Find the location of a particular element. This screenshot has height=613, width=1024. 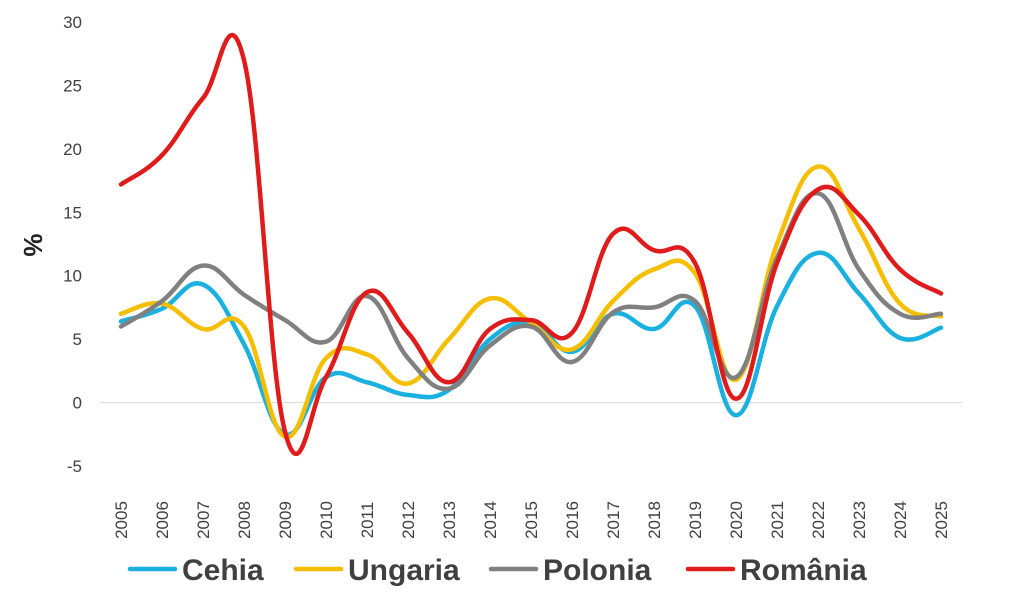

x-tick-label: 2021 is located at coordinates (777, 520).